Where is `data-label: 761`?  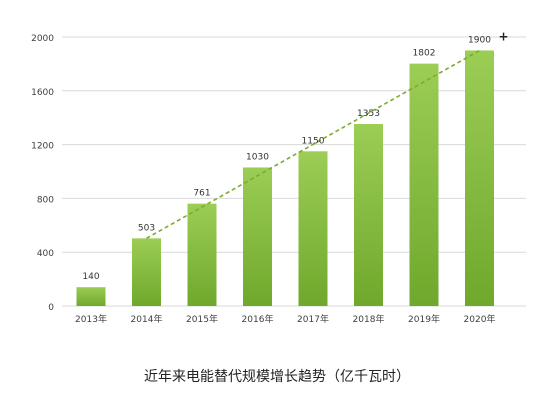
data-label: 761 is located at coordinates (201, 194).